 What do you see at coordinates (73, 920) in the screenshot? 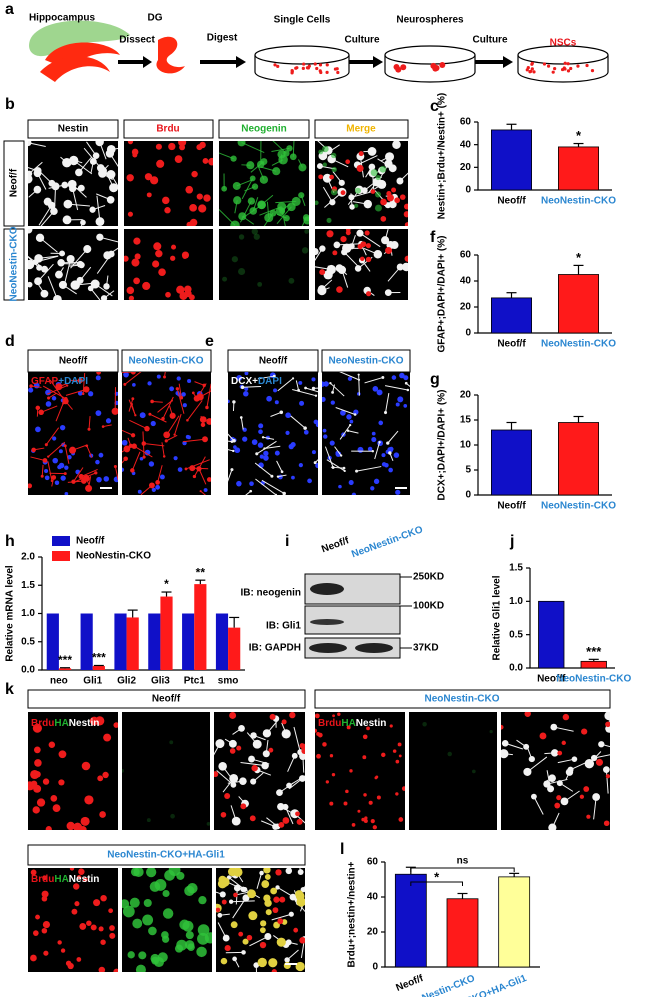
I see `image-background` at bounding box center [73, 920].